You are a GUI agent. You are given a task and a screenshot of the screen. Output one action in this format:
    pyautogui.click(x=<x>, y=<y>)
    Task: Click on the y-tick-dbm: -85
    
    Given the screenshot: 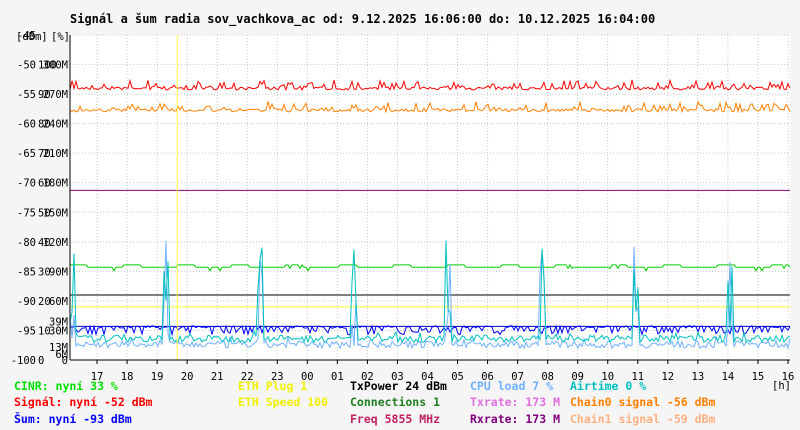 What is the action you would take?
    pyautogui.click(x=26, y=272)
    